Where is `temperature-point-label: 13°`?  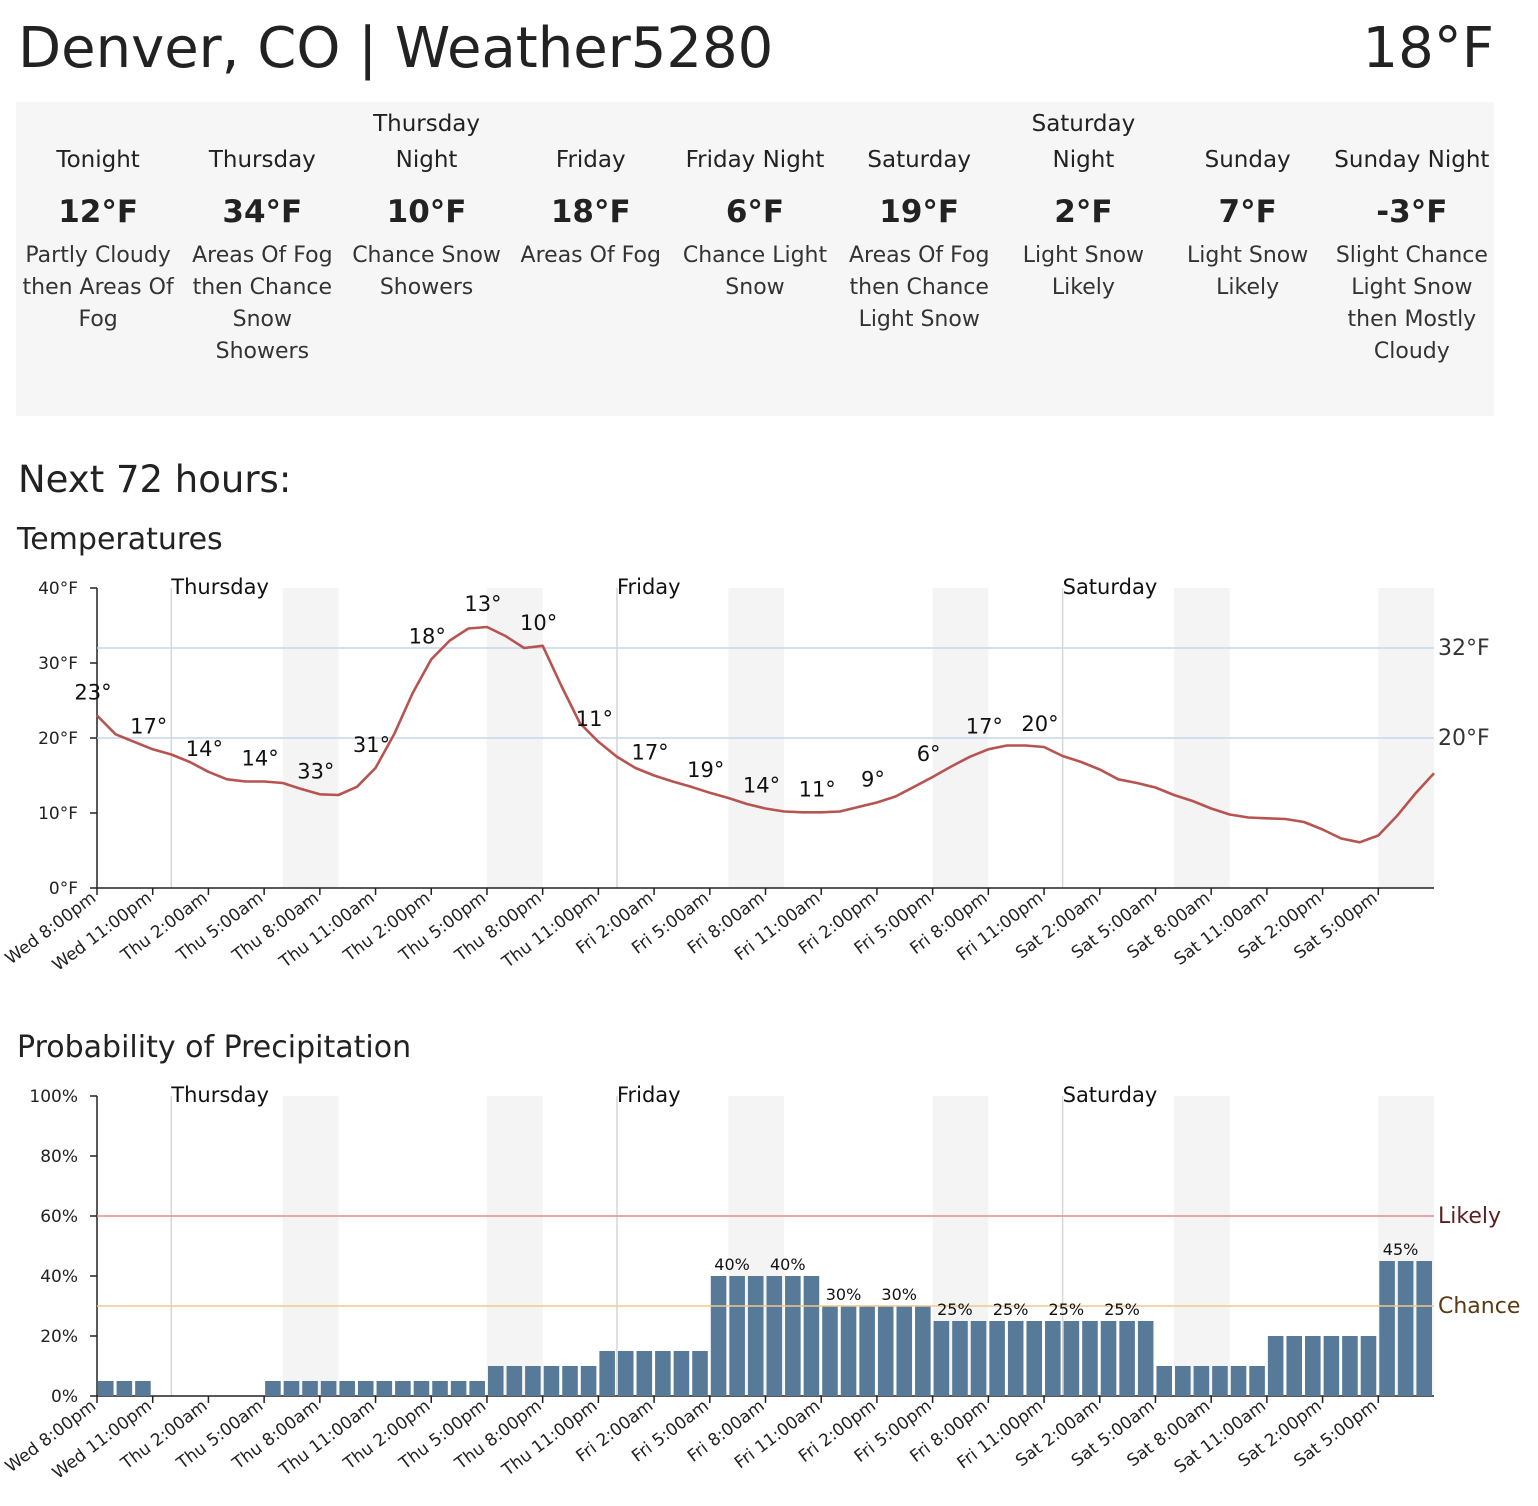 temperature-point-label: 13° is located at coordinates (482, 604).